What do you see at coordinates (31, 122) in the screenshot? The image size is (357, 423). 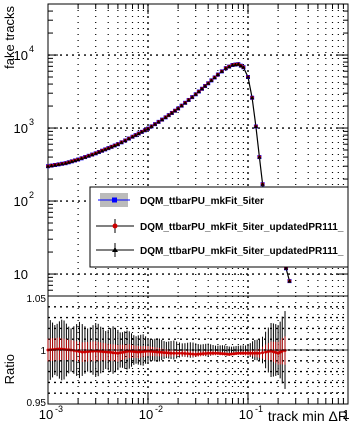 I see `y-tick-exponent: 3` at bounding box center [31, 122].